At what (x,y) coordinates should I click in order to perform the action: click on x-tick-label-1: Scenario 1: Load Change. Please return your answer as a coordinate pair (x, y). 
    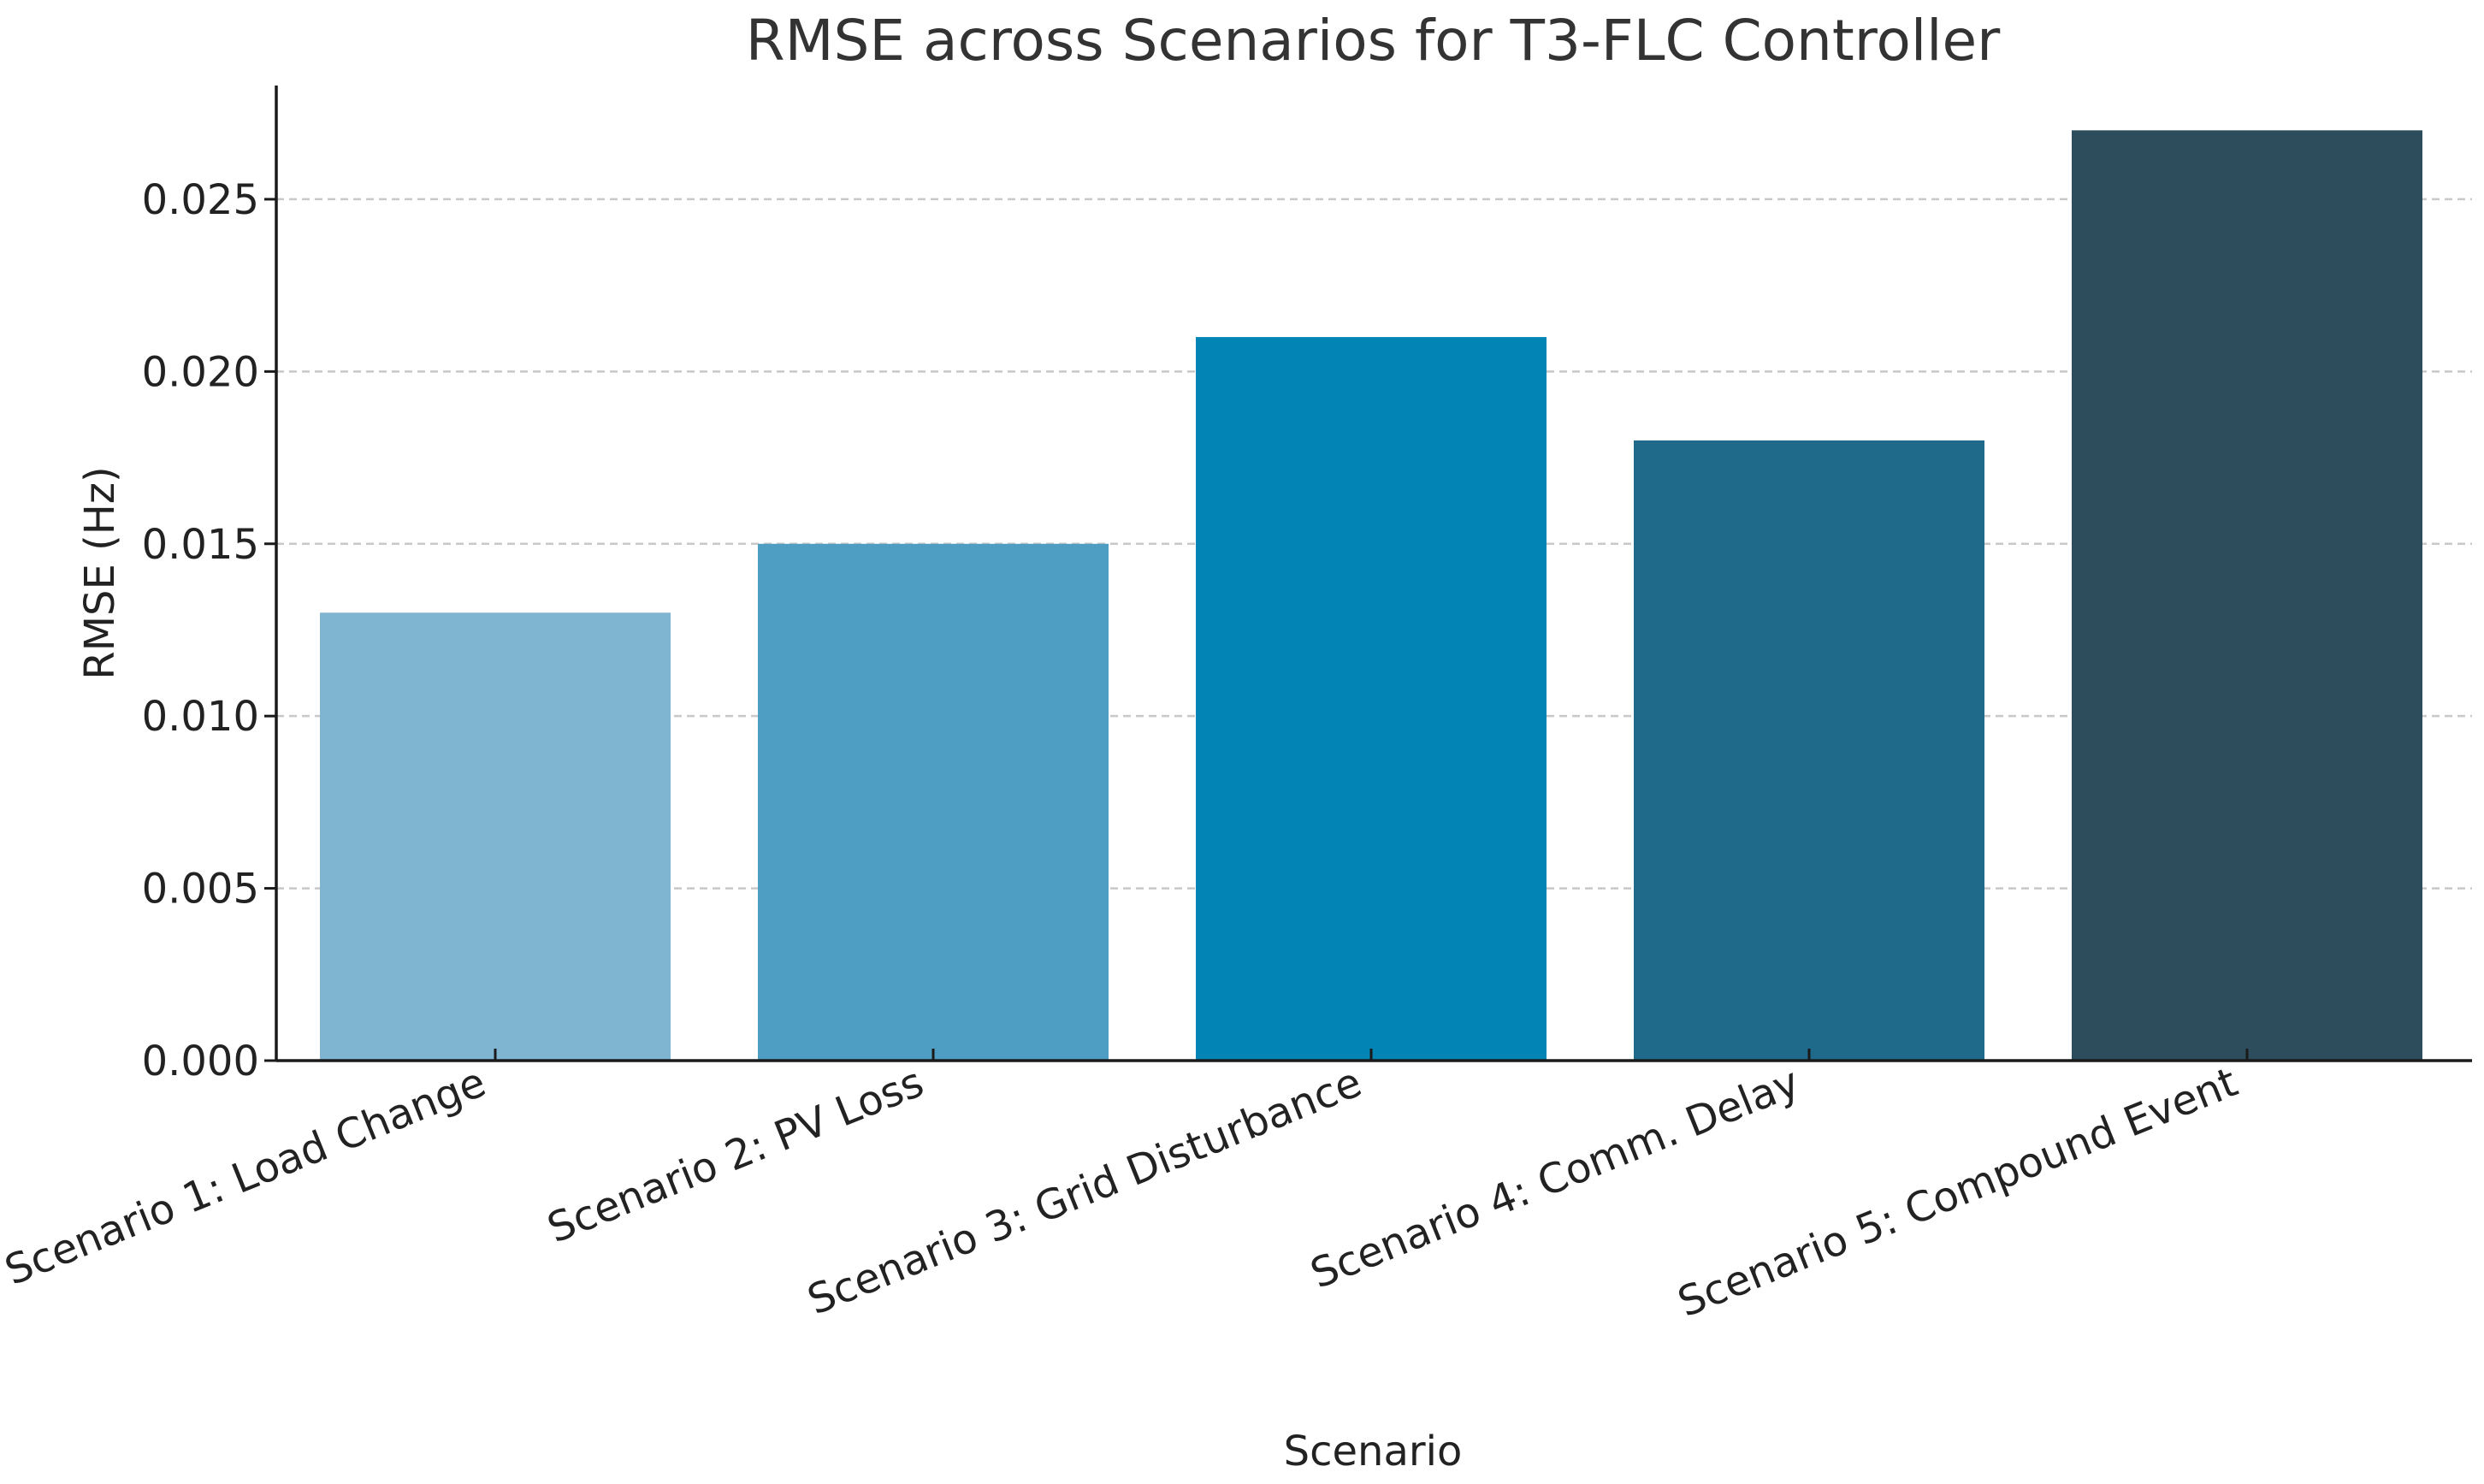
    Looking at the image, I should click on (246, 1176).